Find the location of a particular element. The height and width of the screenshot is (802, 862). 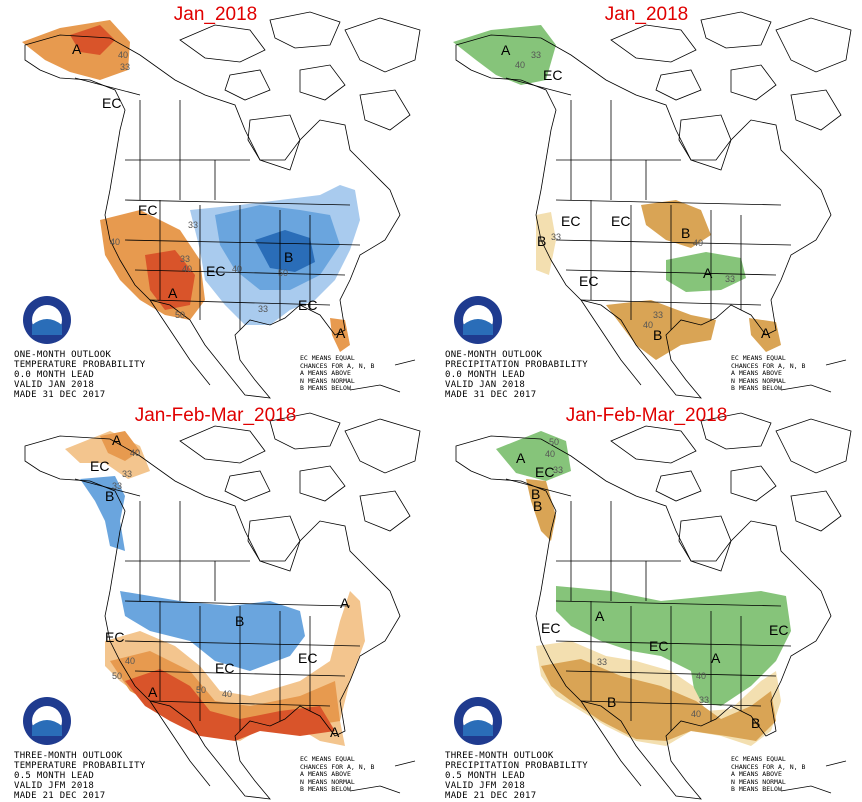

region-above-mid is located at coordinates (120, 446).